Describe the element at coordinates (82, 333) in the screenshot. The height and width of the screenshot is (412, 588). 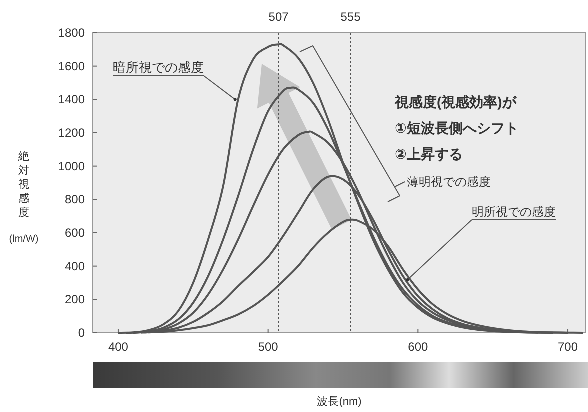
I see `y-tick-label: 0` at that location.